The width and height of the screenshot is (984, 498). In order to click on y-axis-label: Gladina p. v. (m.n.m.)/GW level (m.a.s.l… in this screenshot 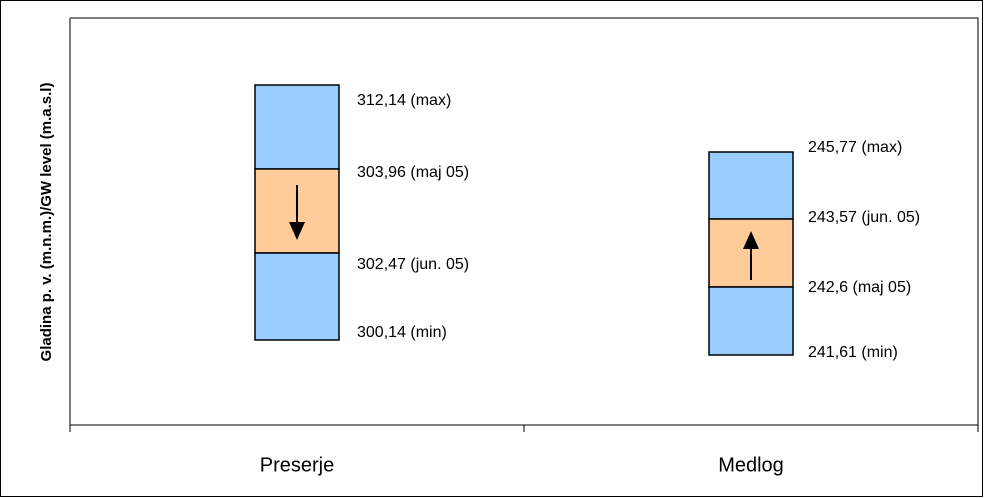, I will do `click(46, 222)`.